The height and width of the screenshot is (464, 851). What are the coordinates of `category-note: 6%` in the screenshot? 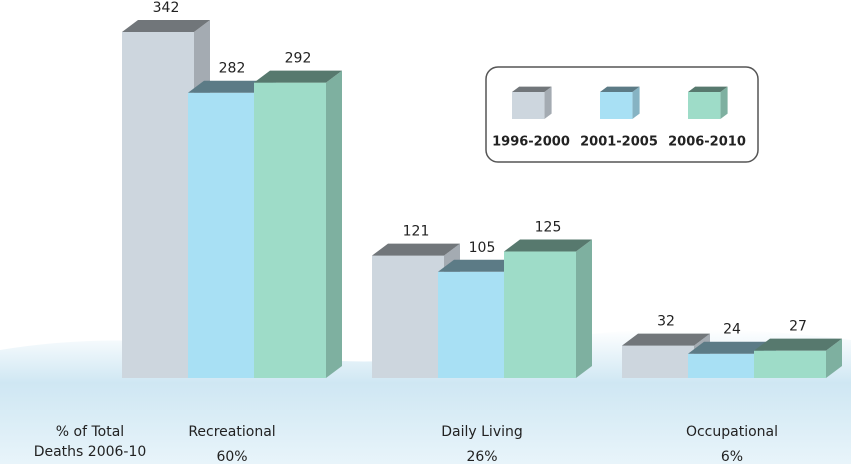 It's located at (732, 456).